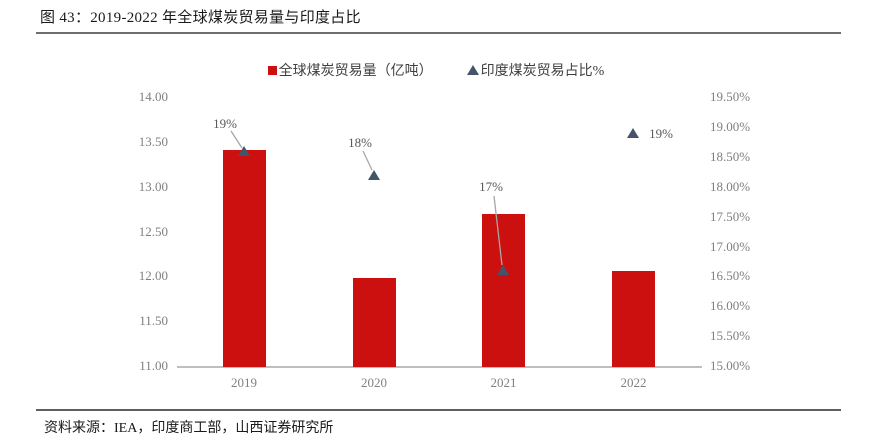 The image size is (872, 443). Describe the element at coordinates (730, 97) in the screenshot. I see `right-axis-tick: 19.50%` at that location.